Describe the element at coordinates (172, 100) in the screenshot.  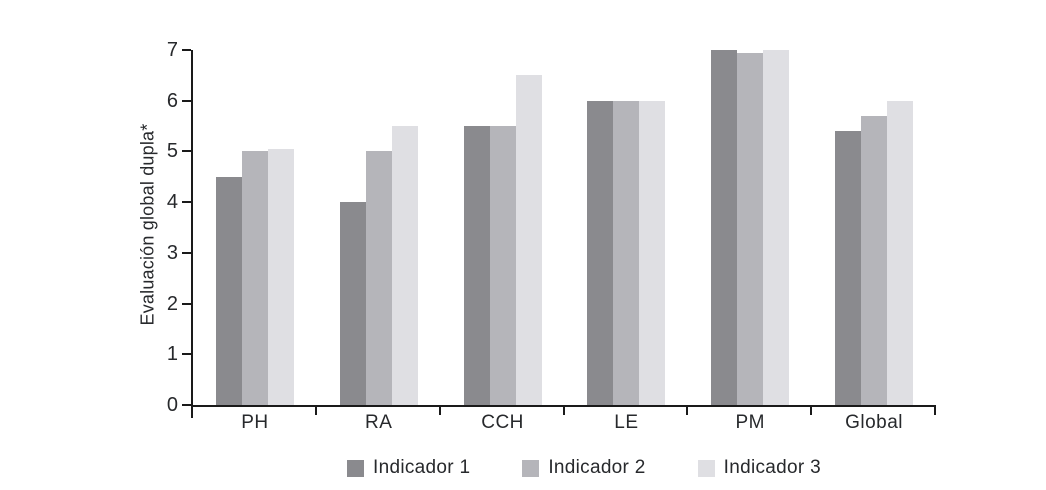
I see `y-tick-label: 6` at that location.